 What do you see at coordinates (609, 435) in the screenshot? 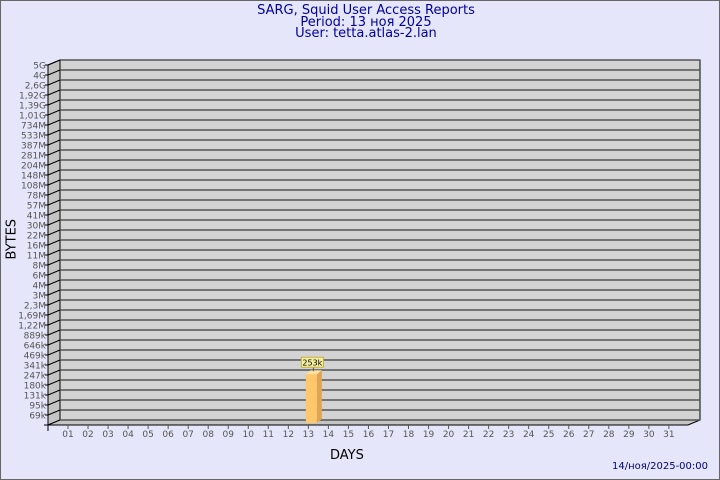
I see `x-tick-label: 28` at bounding box center [609, 435].